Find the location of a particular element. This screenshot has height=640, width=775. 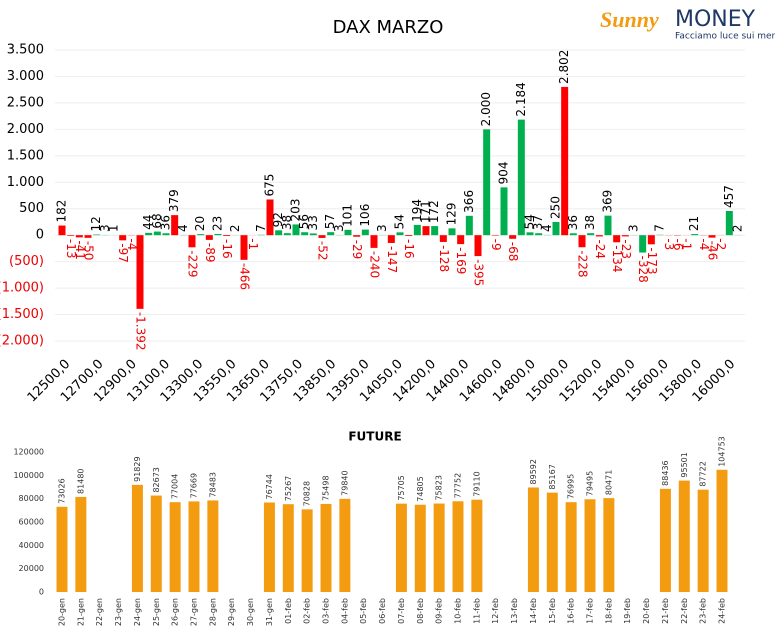

data-label: 379 is located at coordinates (174, 200).